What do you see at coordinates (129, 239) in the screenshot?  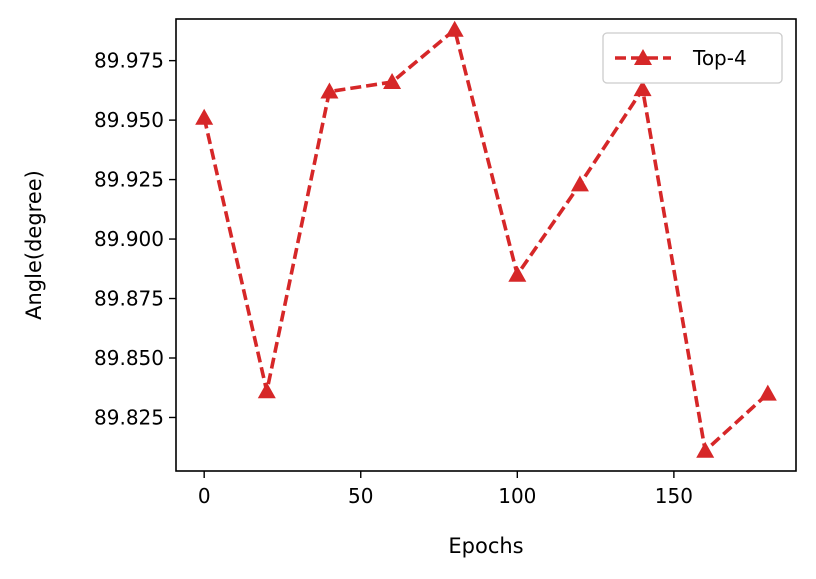 I see `y-tick-label: 89.900` at bounding box center [129, 239].